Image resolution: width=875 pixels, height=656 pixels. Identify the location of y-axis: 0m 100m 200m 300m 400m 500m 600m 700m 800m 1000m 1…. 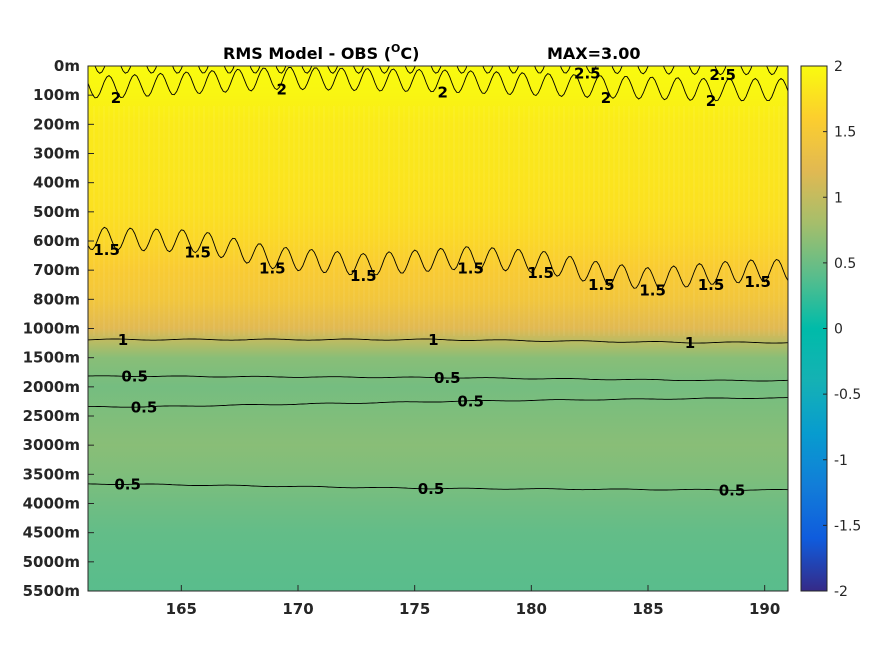
(58, 328).